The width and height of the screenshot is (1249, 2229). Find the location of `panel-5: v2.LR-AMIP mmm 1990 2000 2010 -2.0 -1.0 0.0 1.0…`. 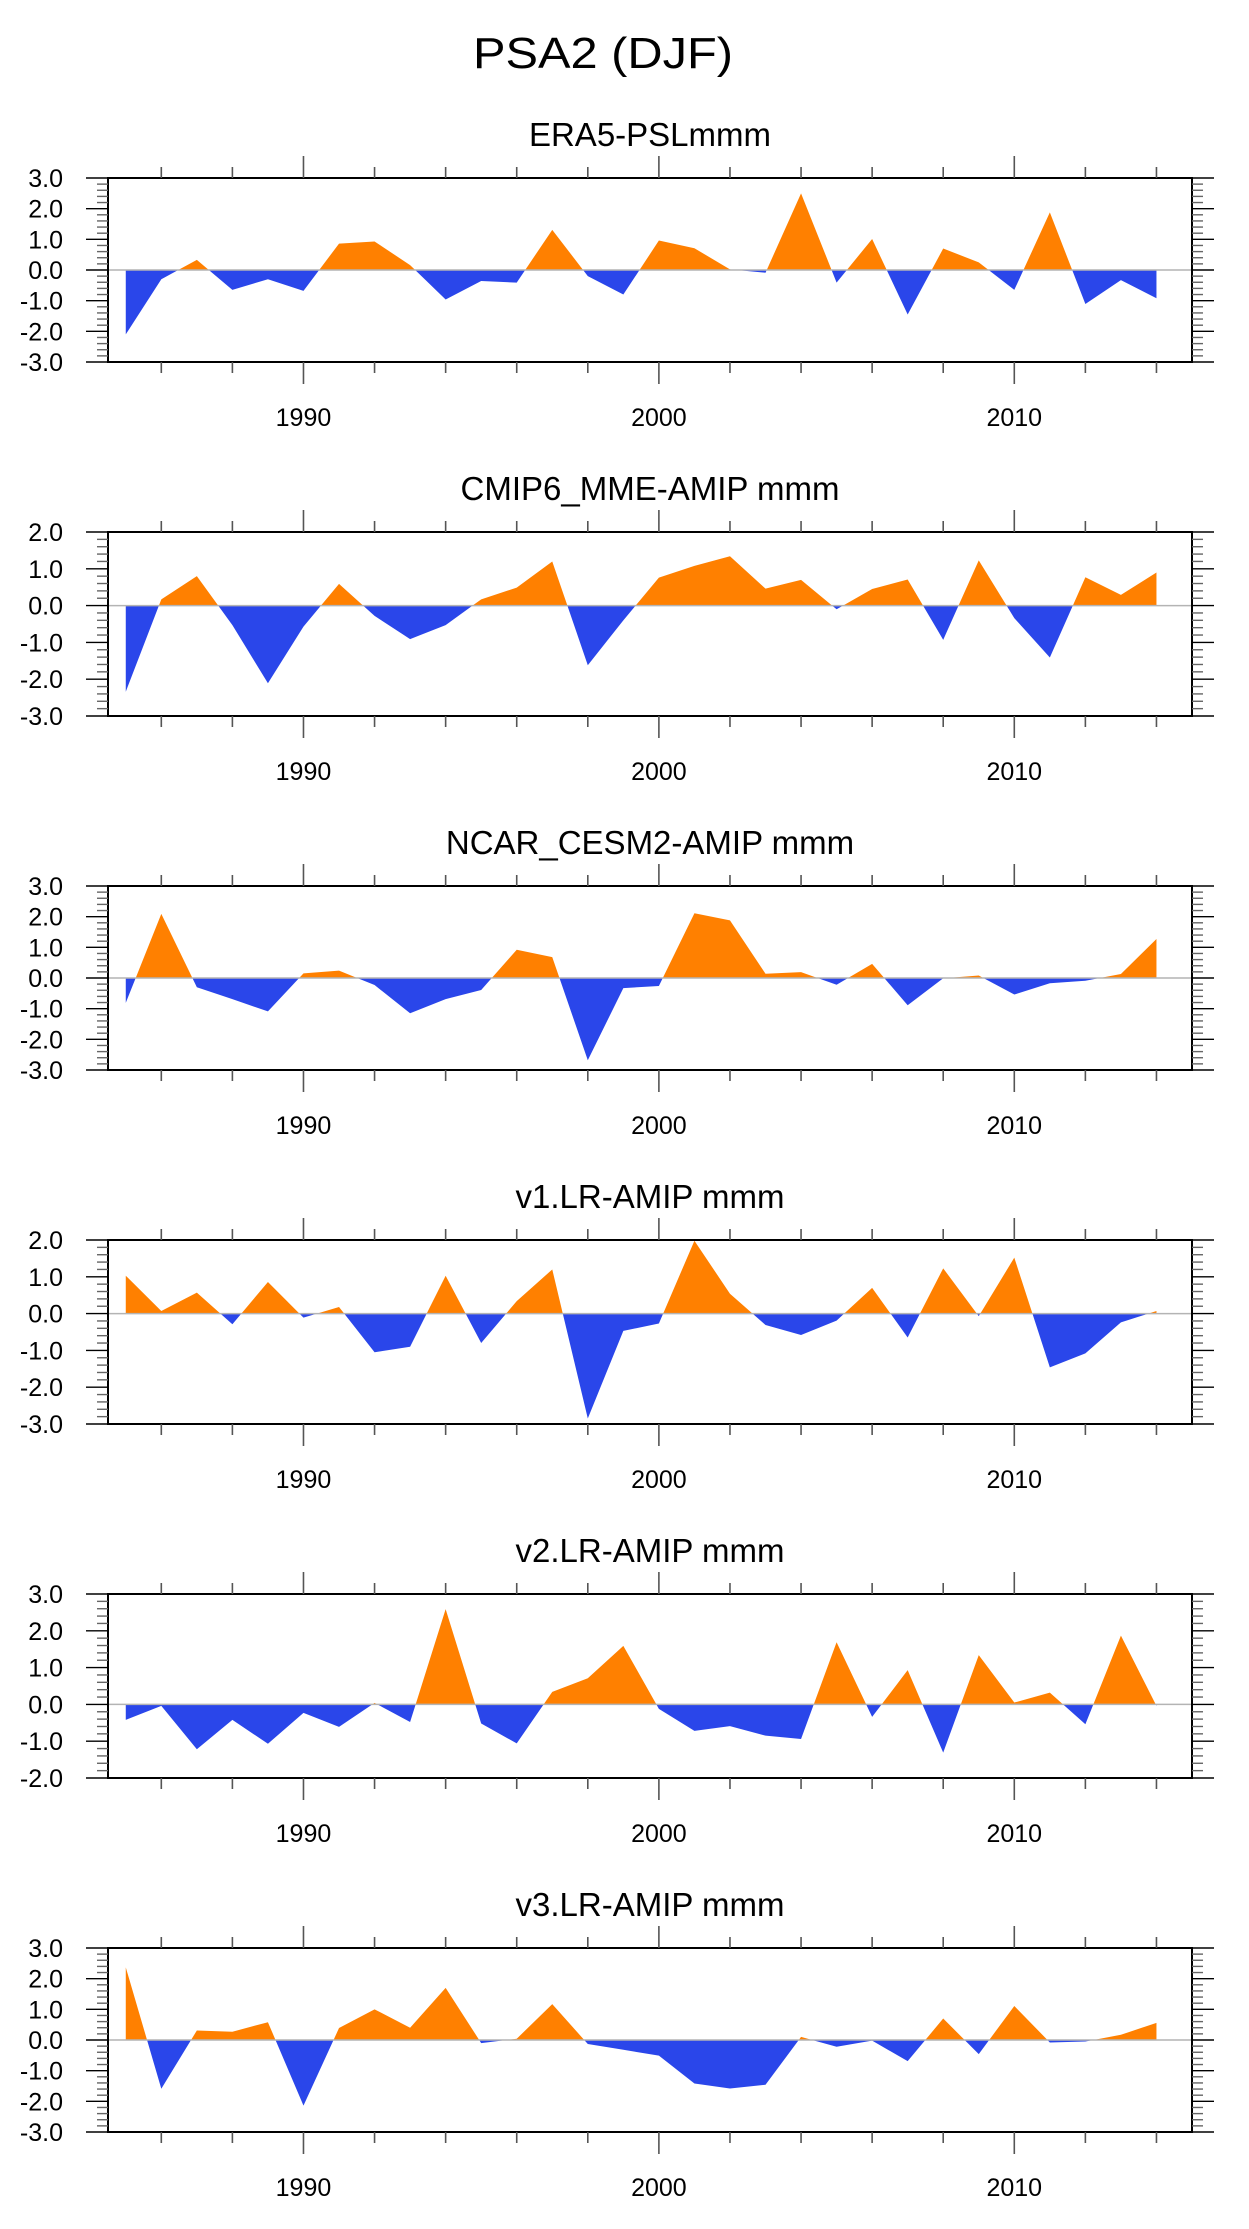

panel-5: v2.LR-AMIP mmm 1990 2000 2010 -2.0 -1.0 0.0 1.0… is located at coordinates (617, 1690).